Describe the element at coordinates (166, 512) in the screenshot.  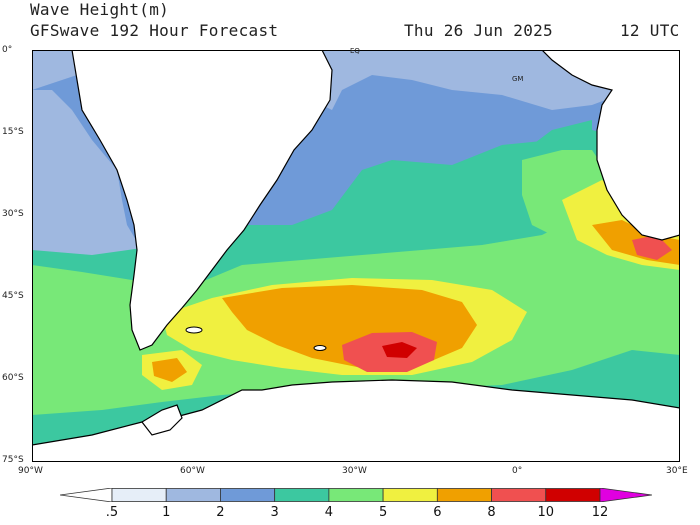
I see `colorbar-label-1: 1` at that location.